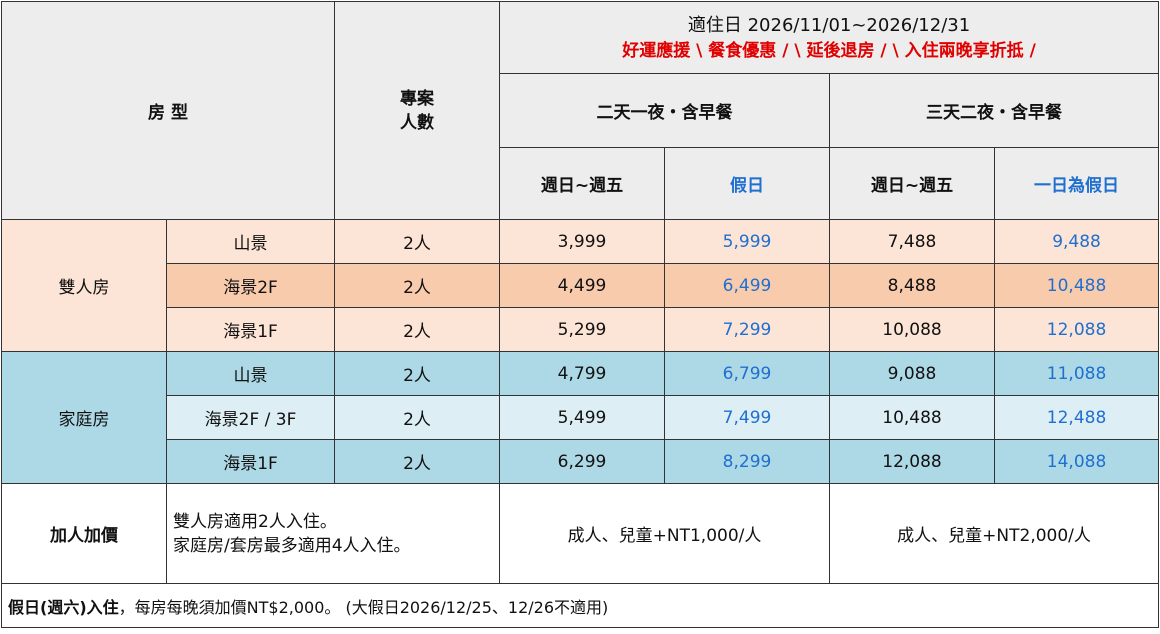 This screenshot has width=1160, height=634. What do you see at coordinates (994, 533) in the screenshot?
I see `extra-price-3d: 成人、兒童+NT2,000/人` at bounding box center [994, 533].